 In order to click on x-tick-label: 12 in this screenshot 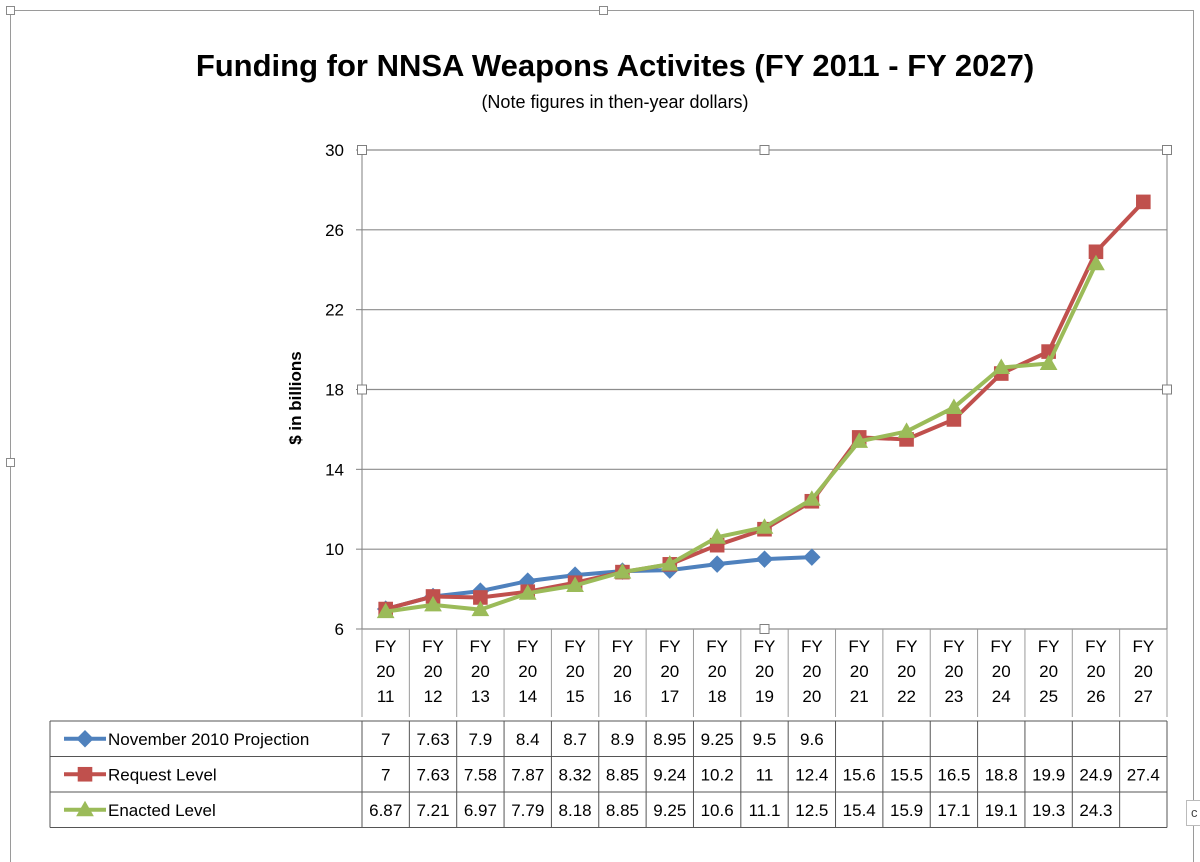, I will do `click(433, 696)`.